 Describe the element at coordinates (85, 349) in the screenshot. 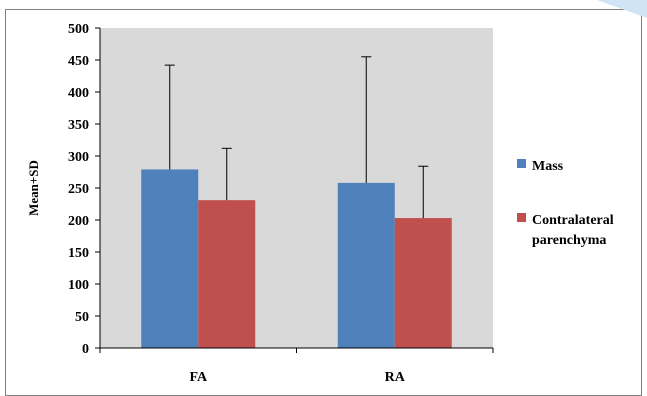

I see `y-tick-label: 0` at that location.